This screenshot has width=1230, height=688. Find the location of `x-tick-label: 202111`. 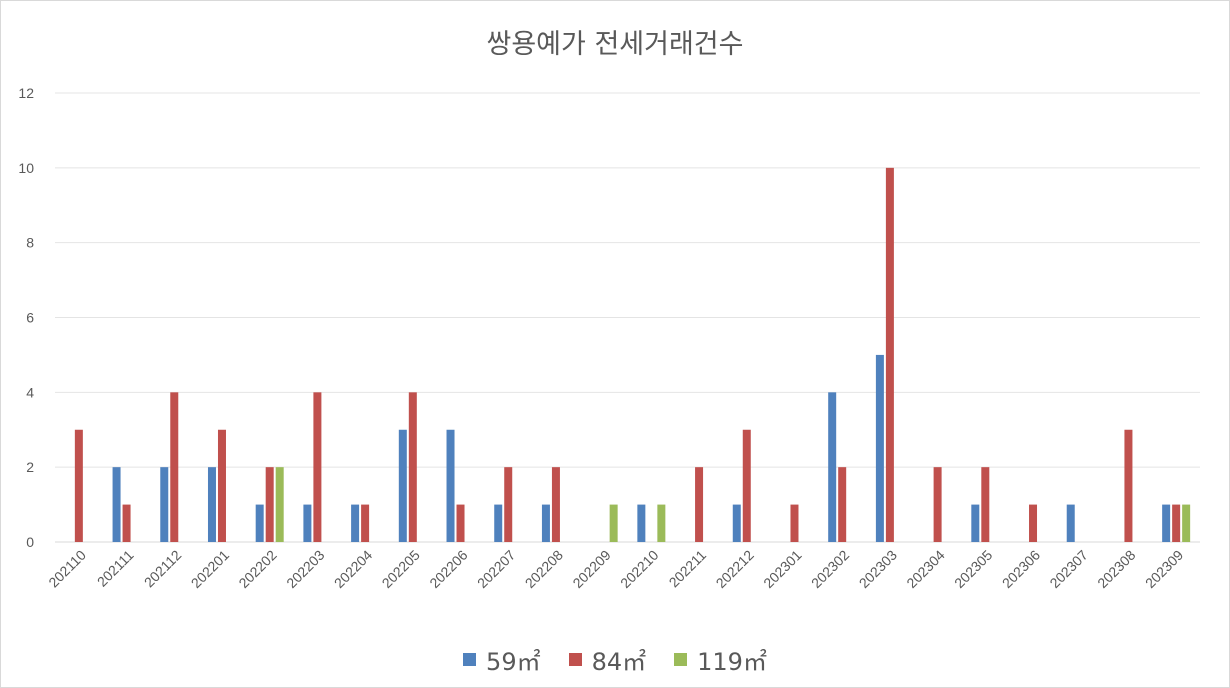

x-tick-label: 202111 is located at coordinates (115, 568).